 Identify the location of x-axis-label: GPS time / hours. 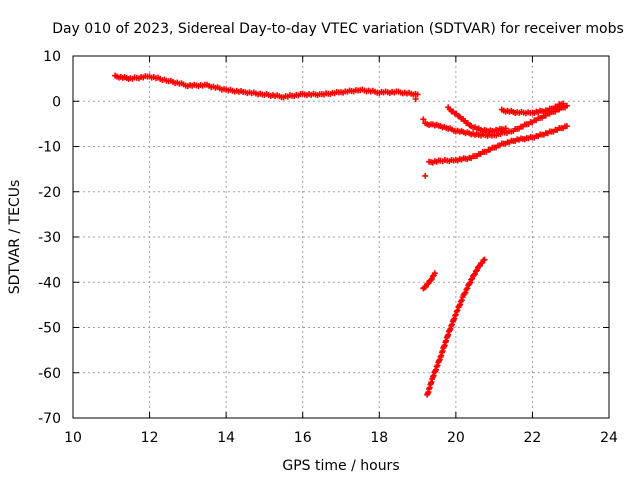
(340, 466).